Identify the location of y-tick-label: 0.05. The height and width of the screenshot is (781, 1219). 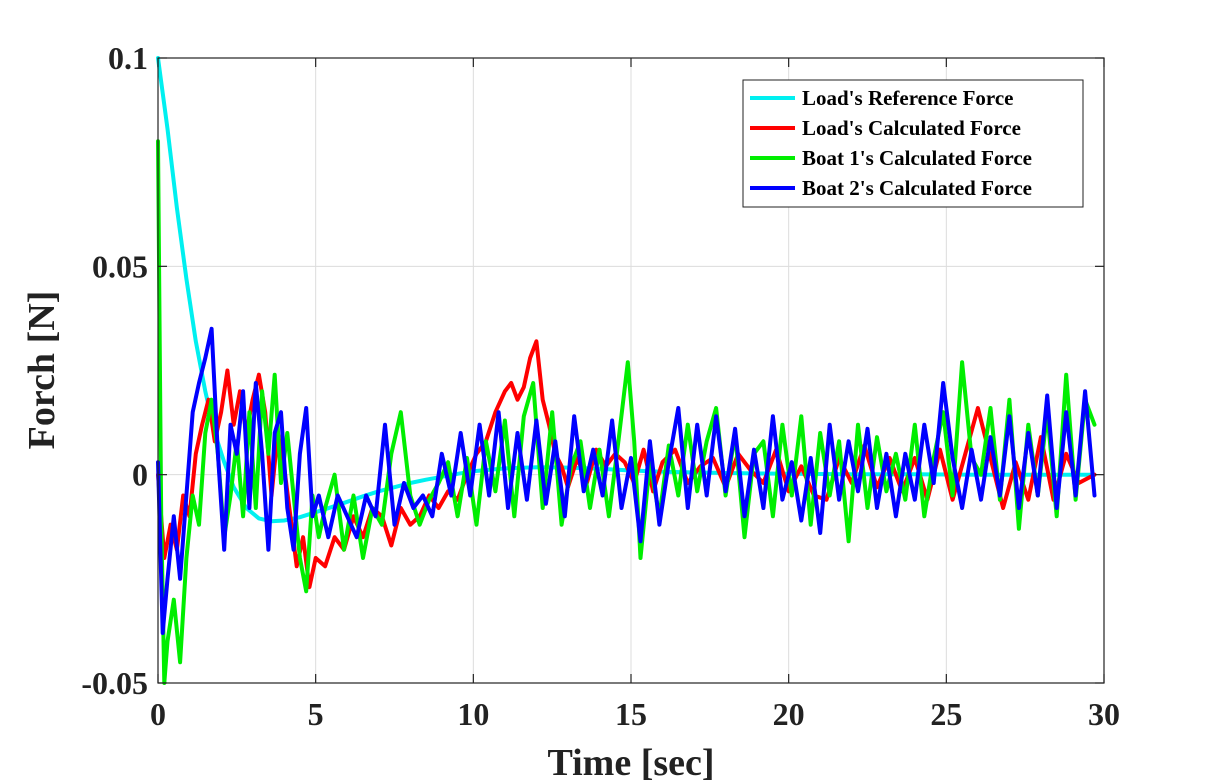
(120, 266).